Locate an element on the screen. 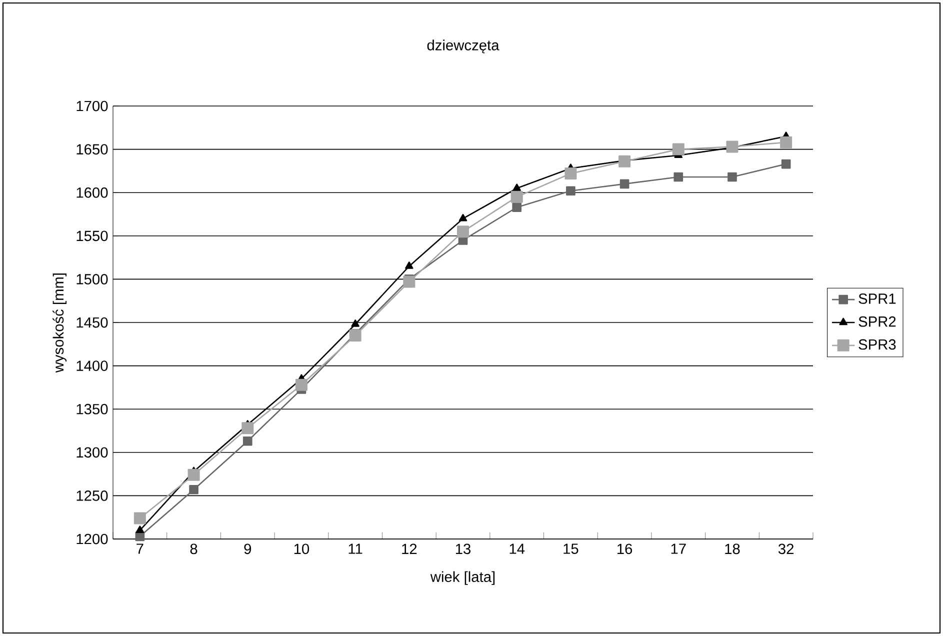  y-tick-label: 1650 is located at coordinates (92, 149).